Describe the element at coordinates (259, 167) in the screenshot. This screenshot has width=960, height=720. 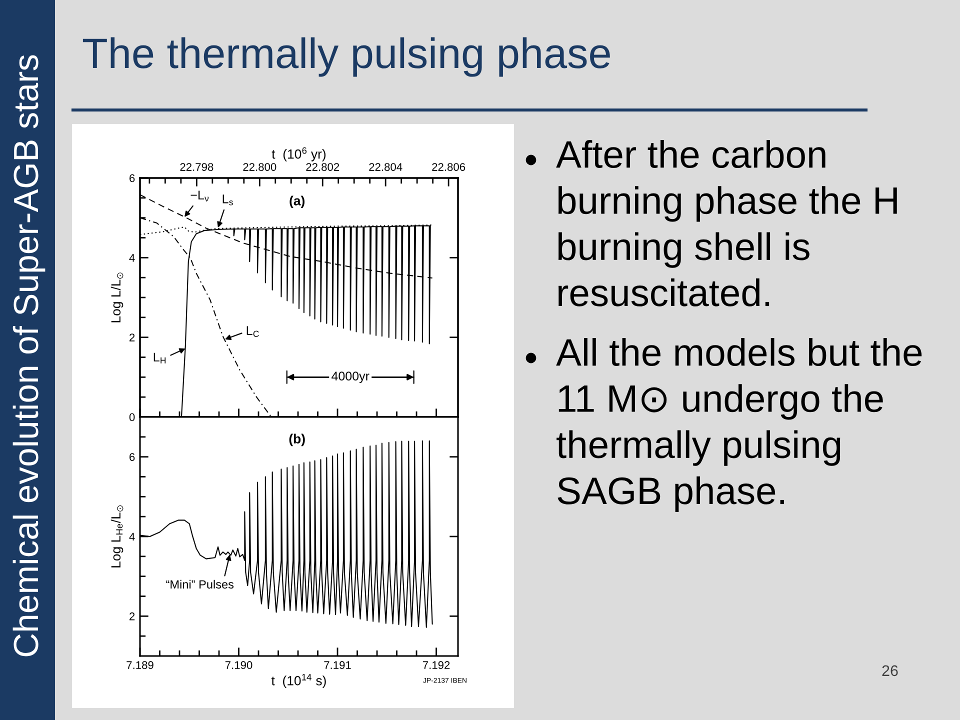
I see `x2-tick-label: 22.800` at that location.